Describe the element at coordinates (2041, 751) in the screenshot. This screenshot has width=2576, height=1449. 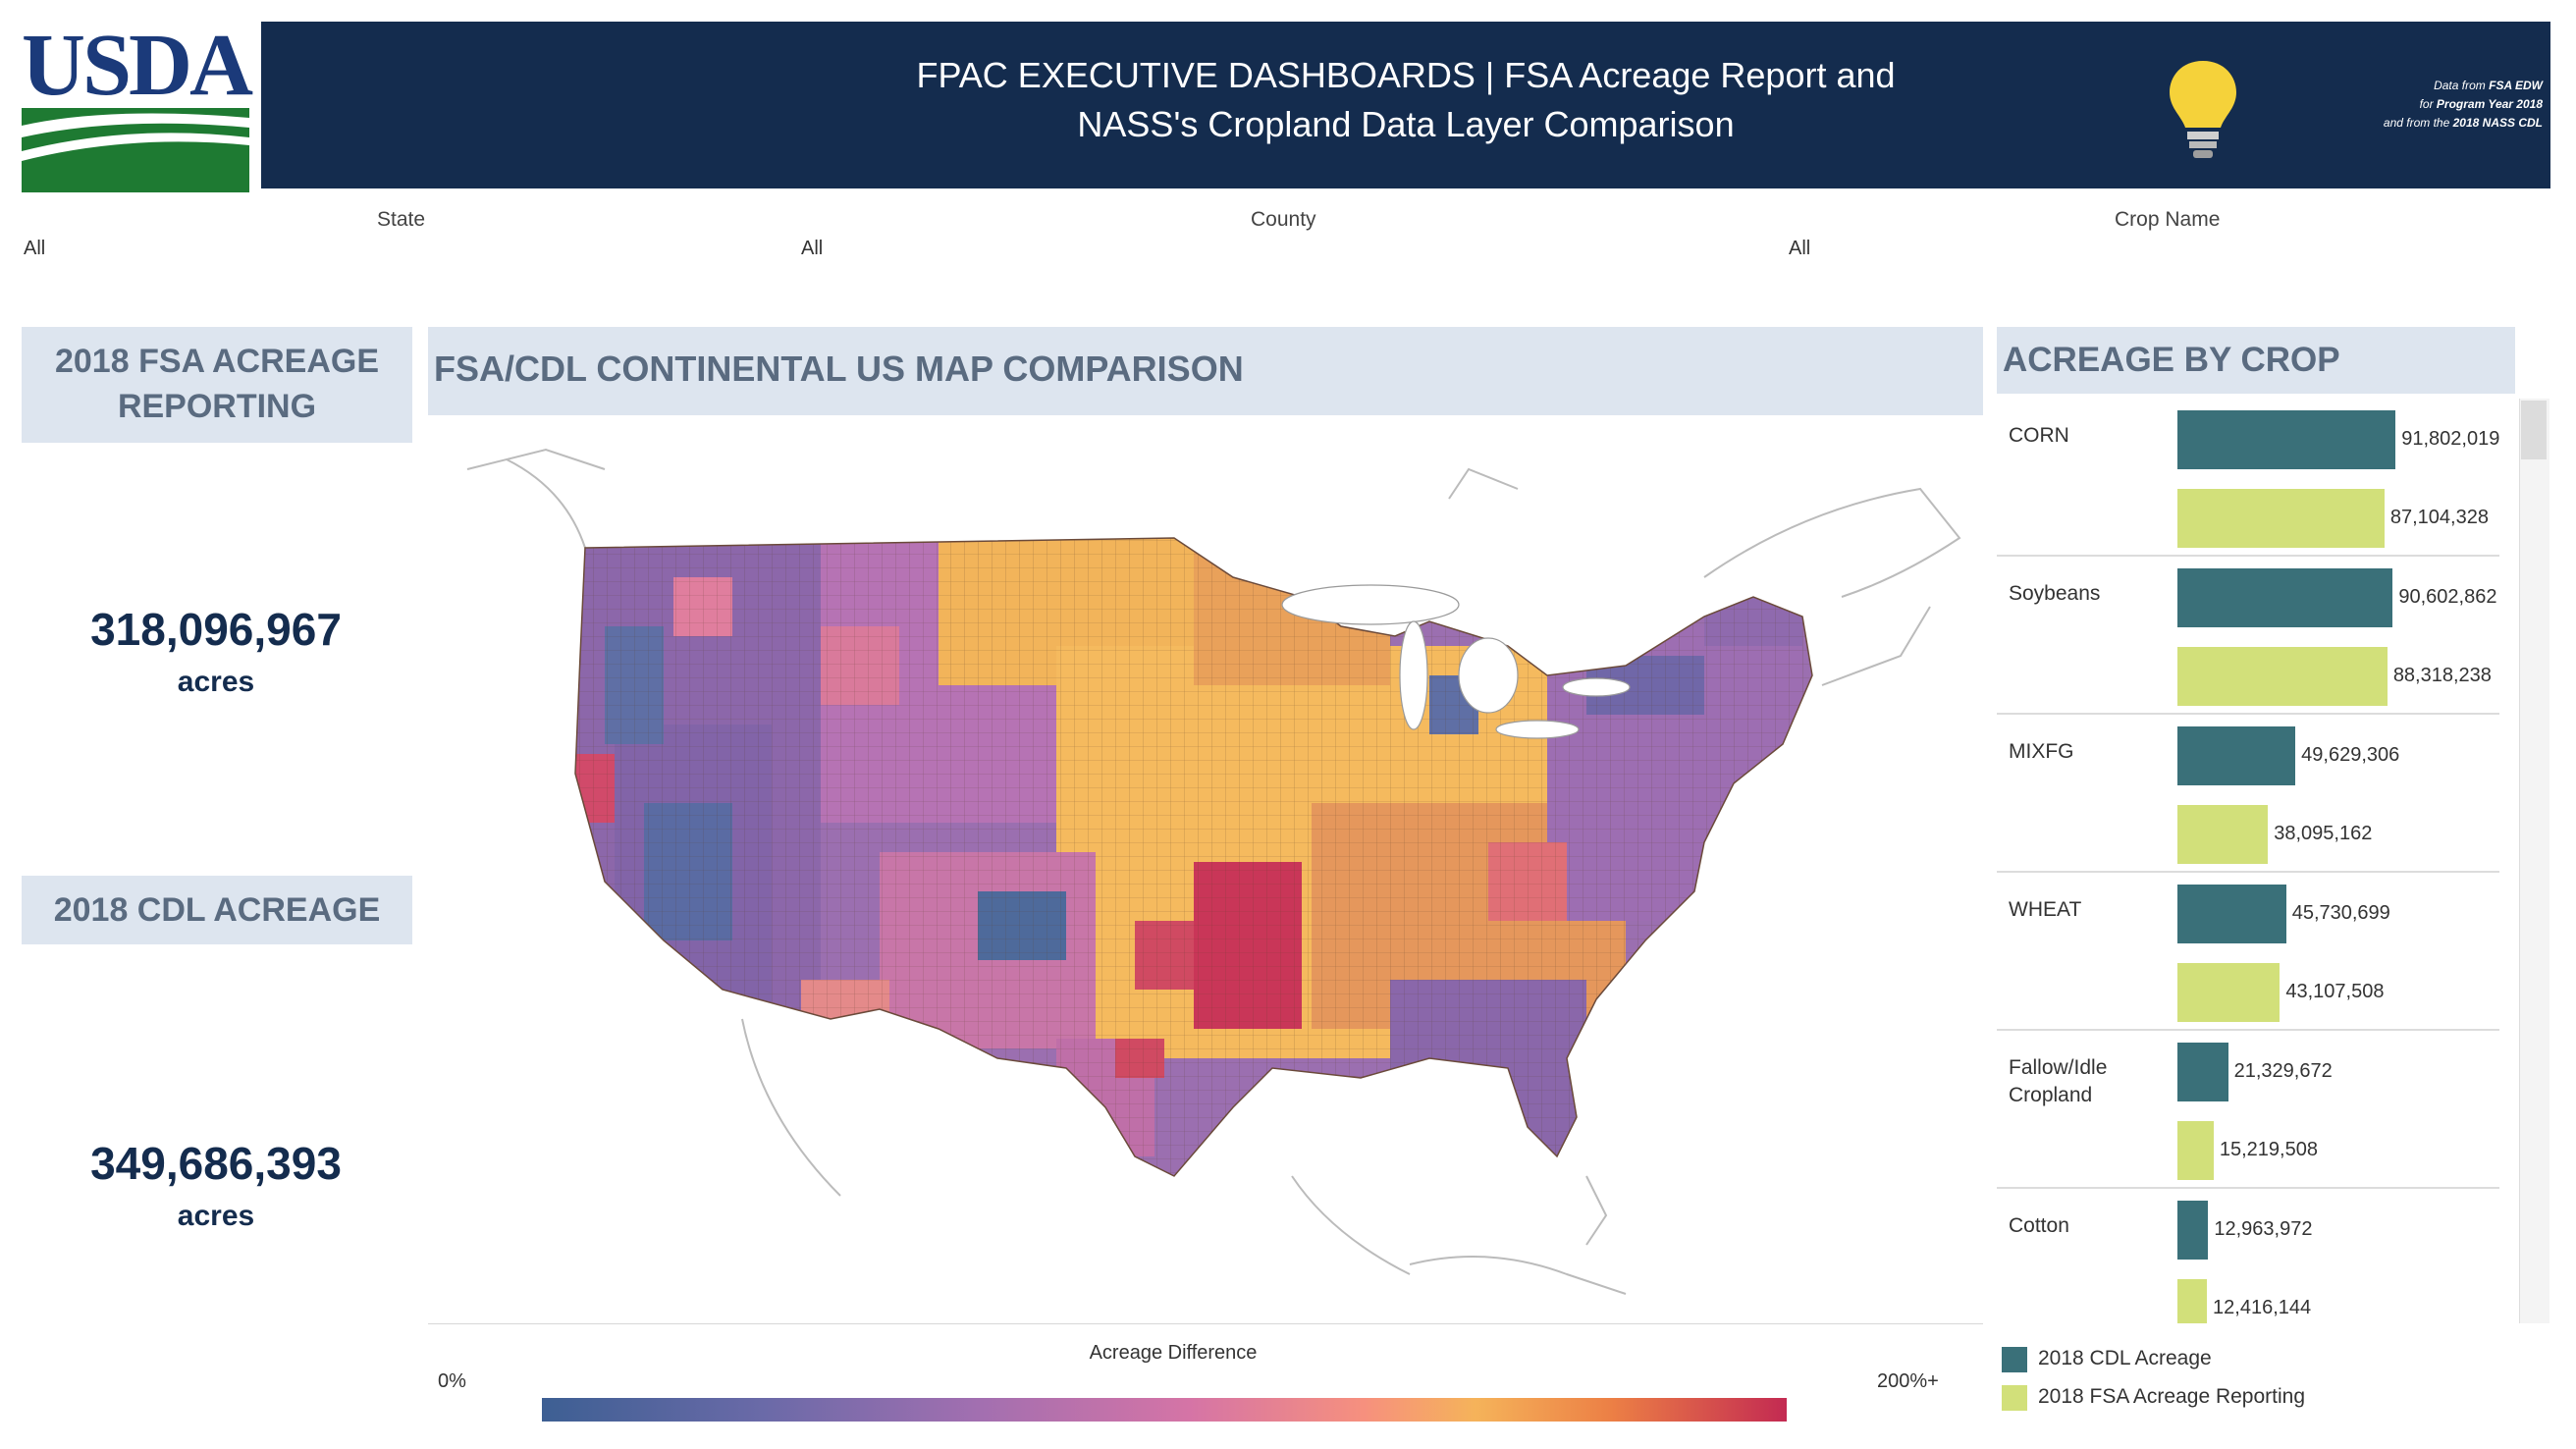
I see `crop-category-label: MIXFG` at that location.